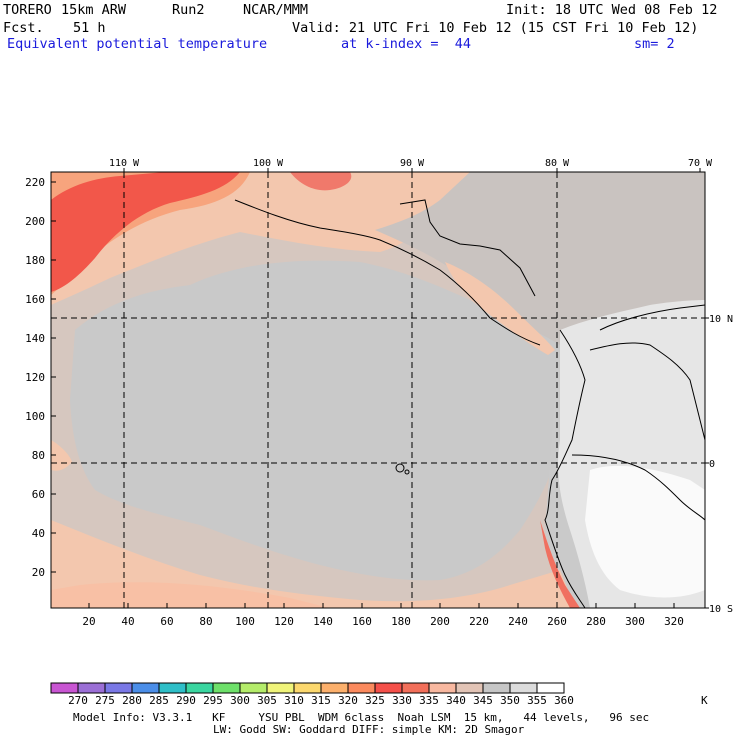 The width and height of the screenshot is (740, 740). Describe the element at coordinates (323, 621) in the screenshot. I see `x-tick-label: 140` at that location.